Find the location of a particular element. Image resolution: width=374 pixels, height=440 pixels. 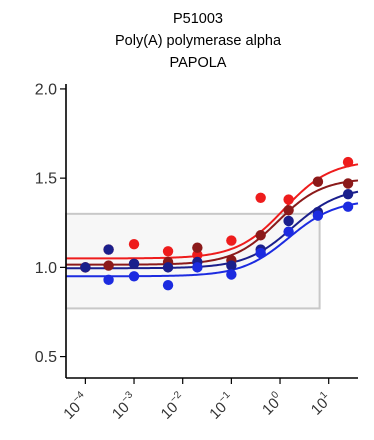

y-tick-label-3: 1.5 is located at coordinates (46, 179).